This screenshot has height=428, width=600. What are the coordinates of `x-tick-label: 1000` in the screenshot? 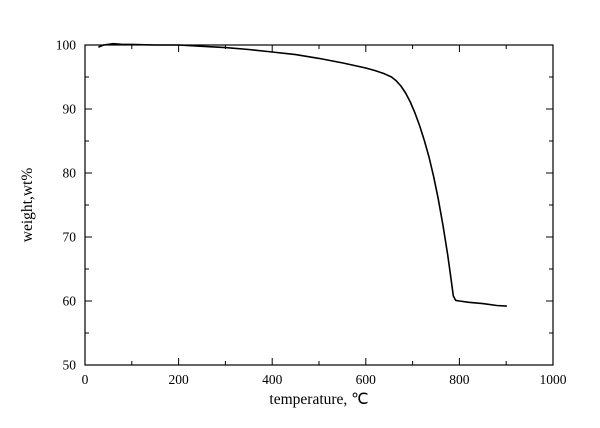 It's located at (553, 379).